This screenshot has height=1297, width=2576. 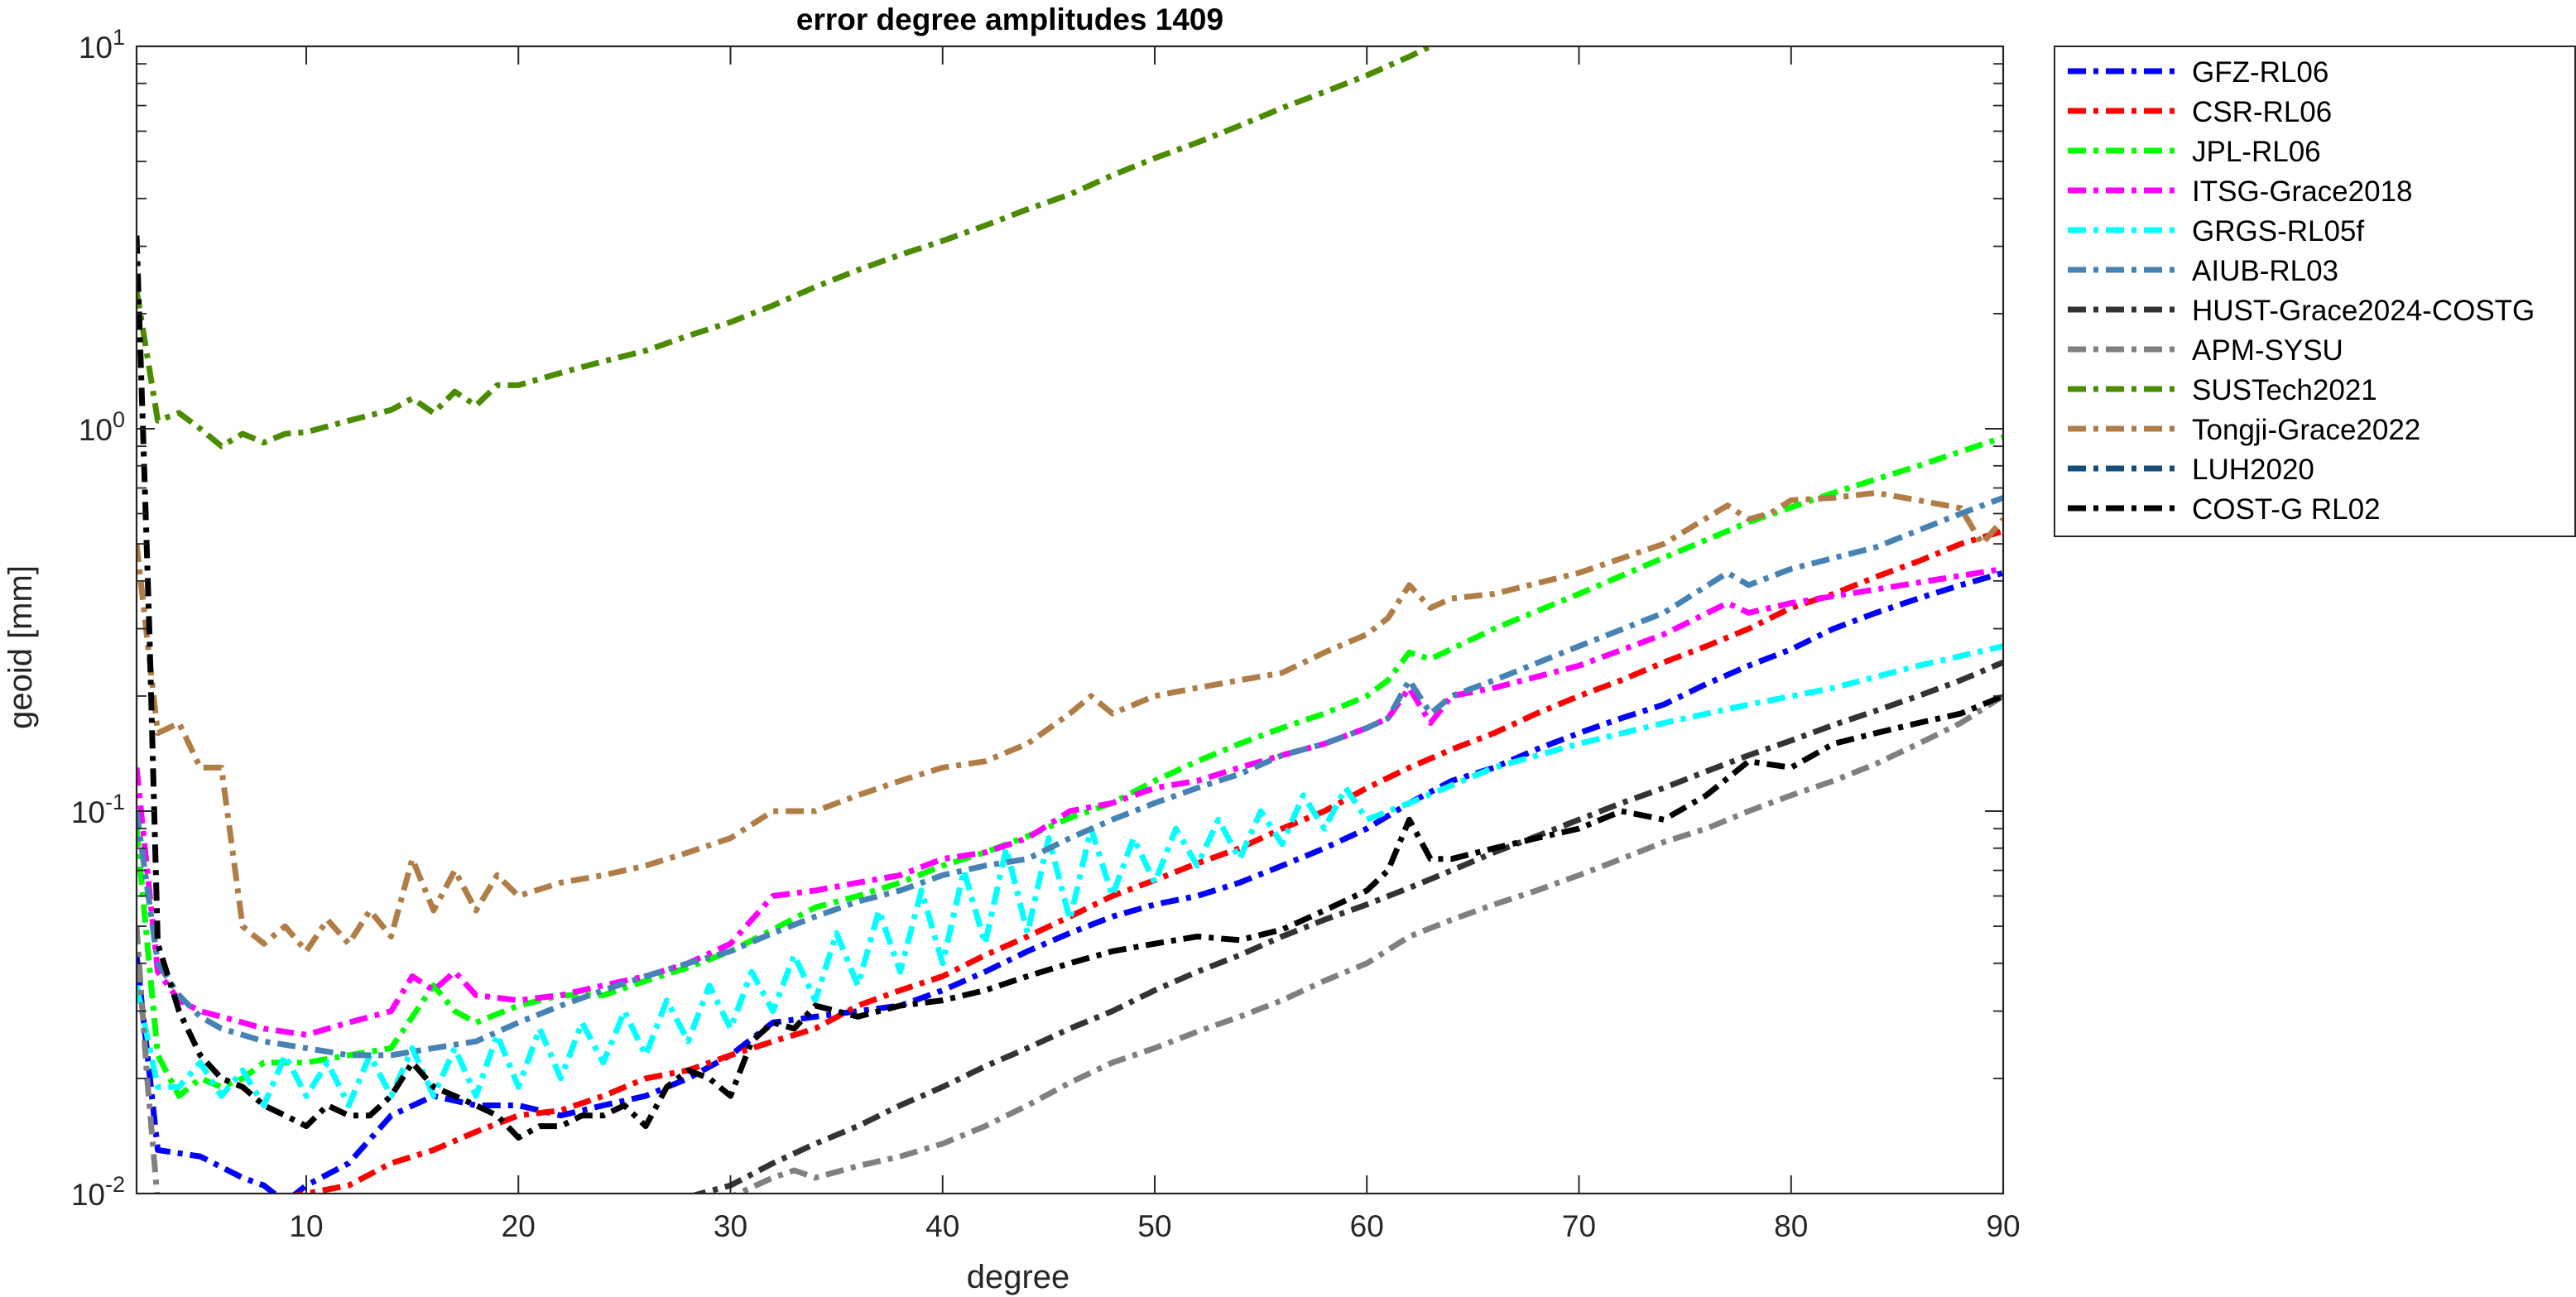 I want to click on x-tick-label: 60, so click(x=1367, y=1226).